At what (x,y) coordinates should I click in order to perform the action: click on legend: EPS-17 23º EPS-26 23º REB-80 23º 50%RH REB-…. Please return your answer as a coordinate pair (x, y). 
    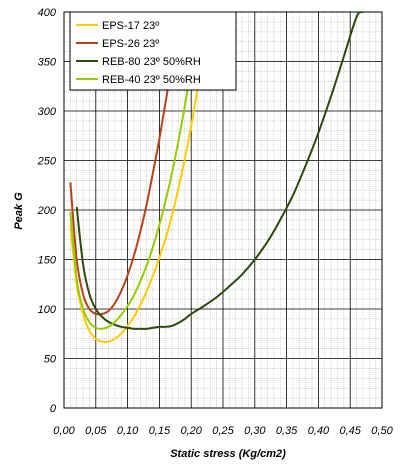
    Looking at the image, I should click on (153, 51).